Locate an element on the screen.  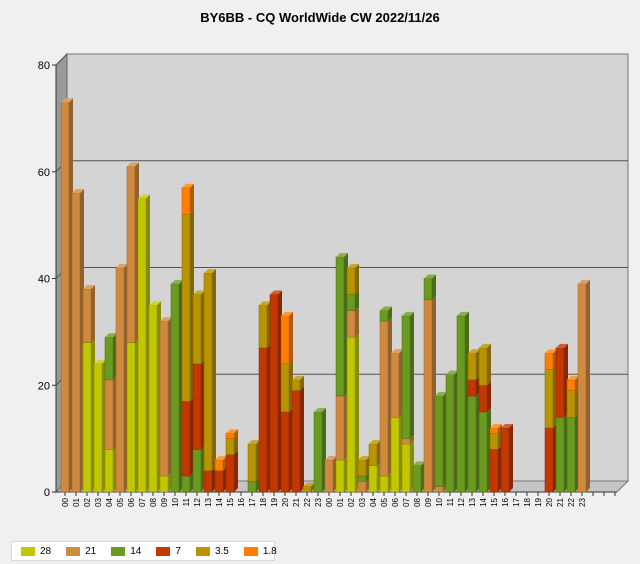
x-tick-label: 15 is located at coordinates (494, 501).